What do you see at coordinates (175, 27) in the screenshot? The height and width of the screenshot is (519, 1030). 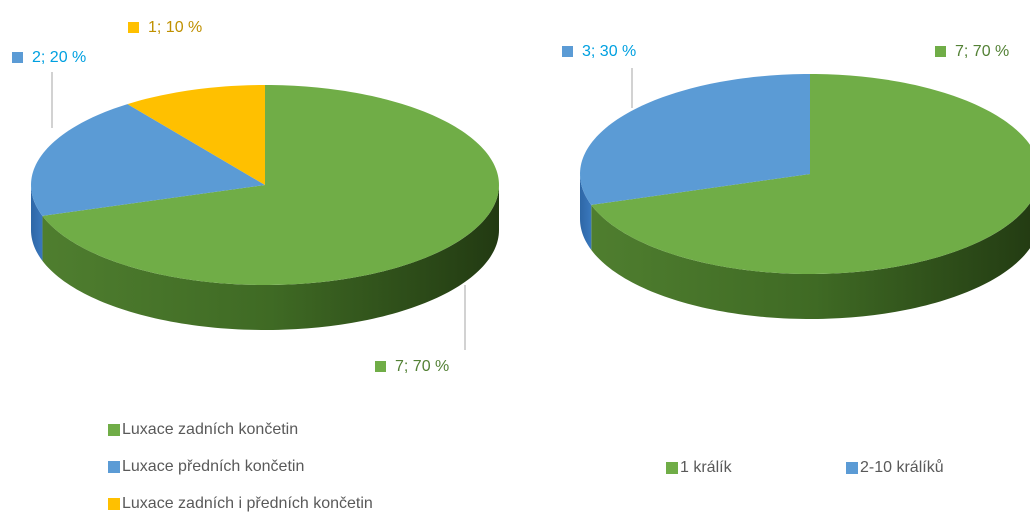 I see `data-label: 1; 10 %` at bounding box center [175, 27].